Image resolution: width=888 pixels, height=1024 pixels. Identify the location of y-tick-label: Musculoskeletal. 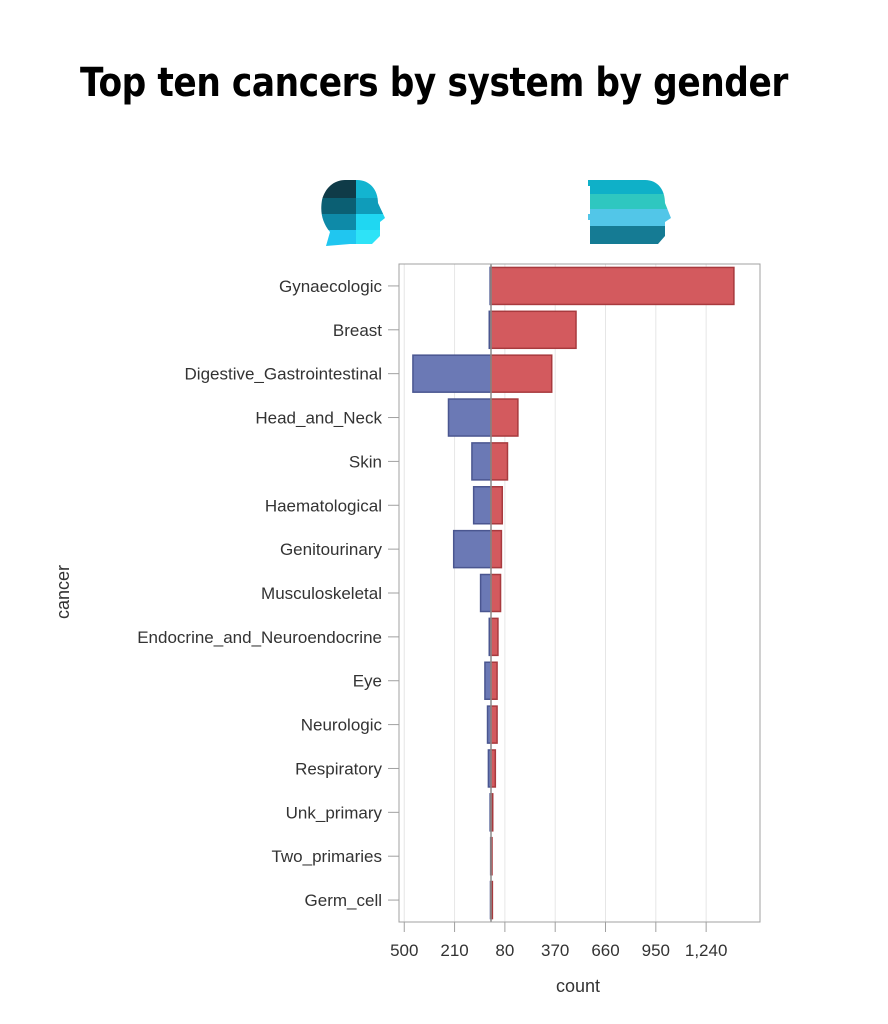
(321, 593).